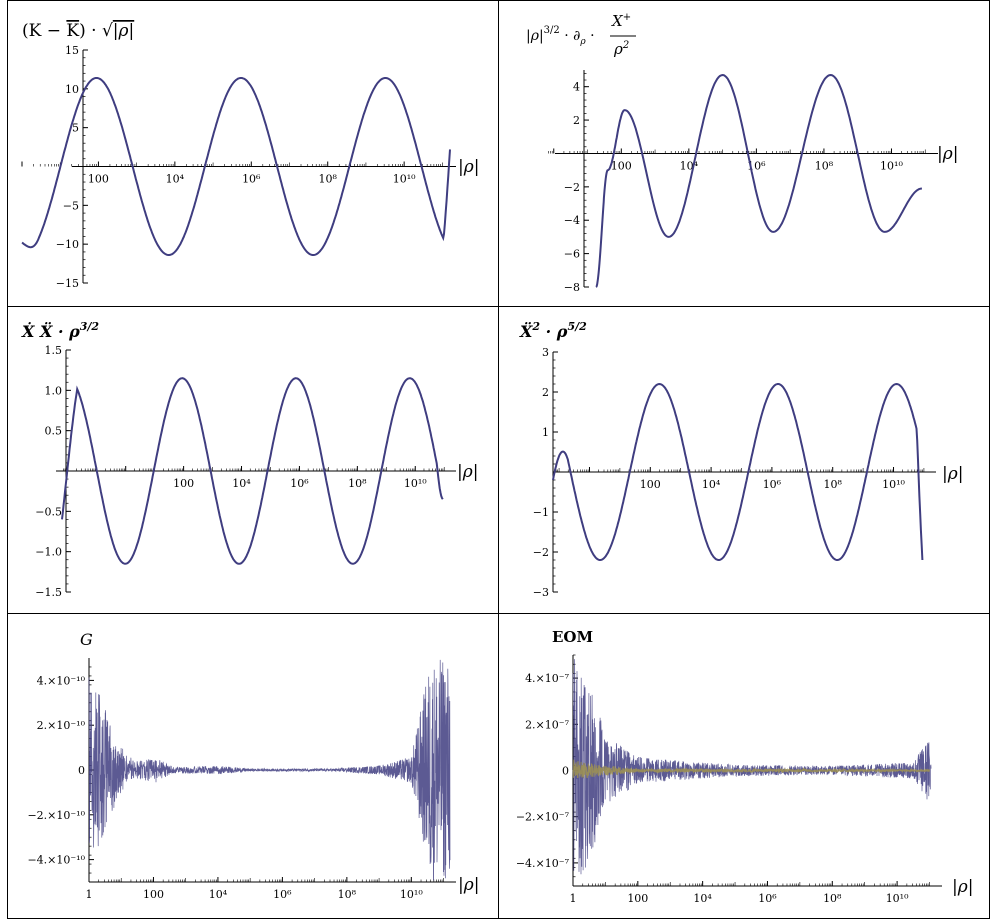 This screenshot has height=920, width=991. I want to click on y-tick-label: −3, so click(541, 592).